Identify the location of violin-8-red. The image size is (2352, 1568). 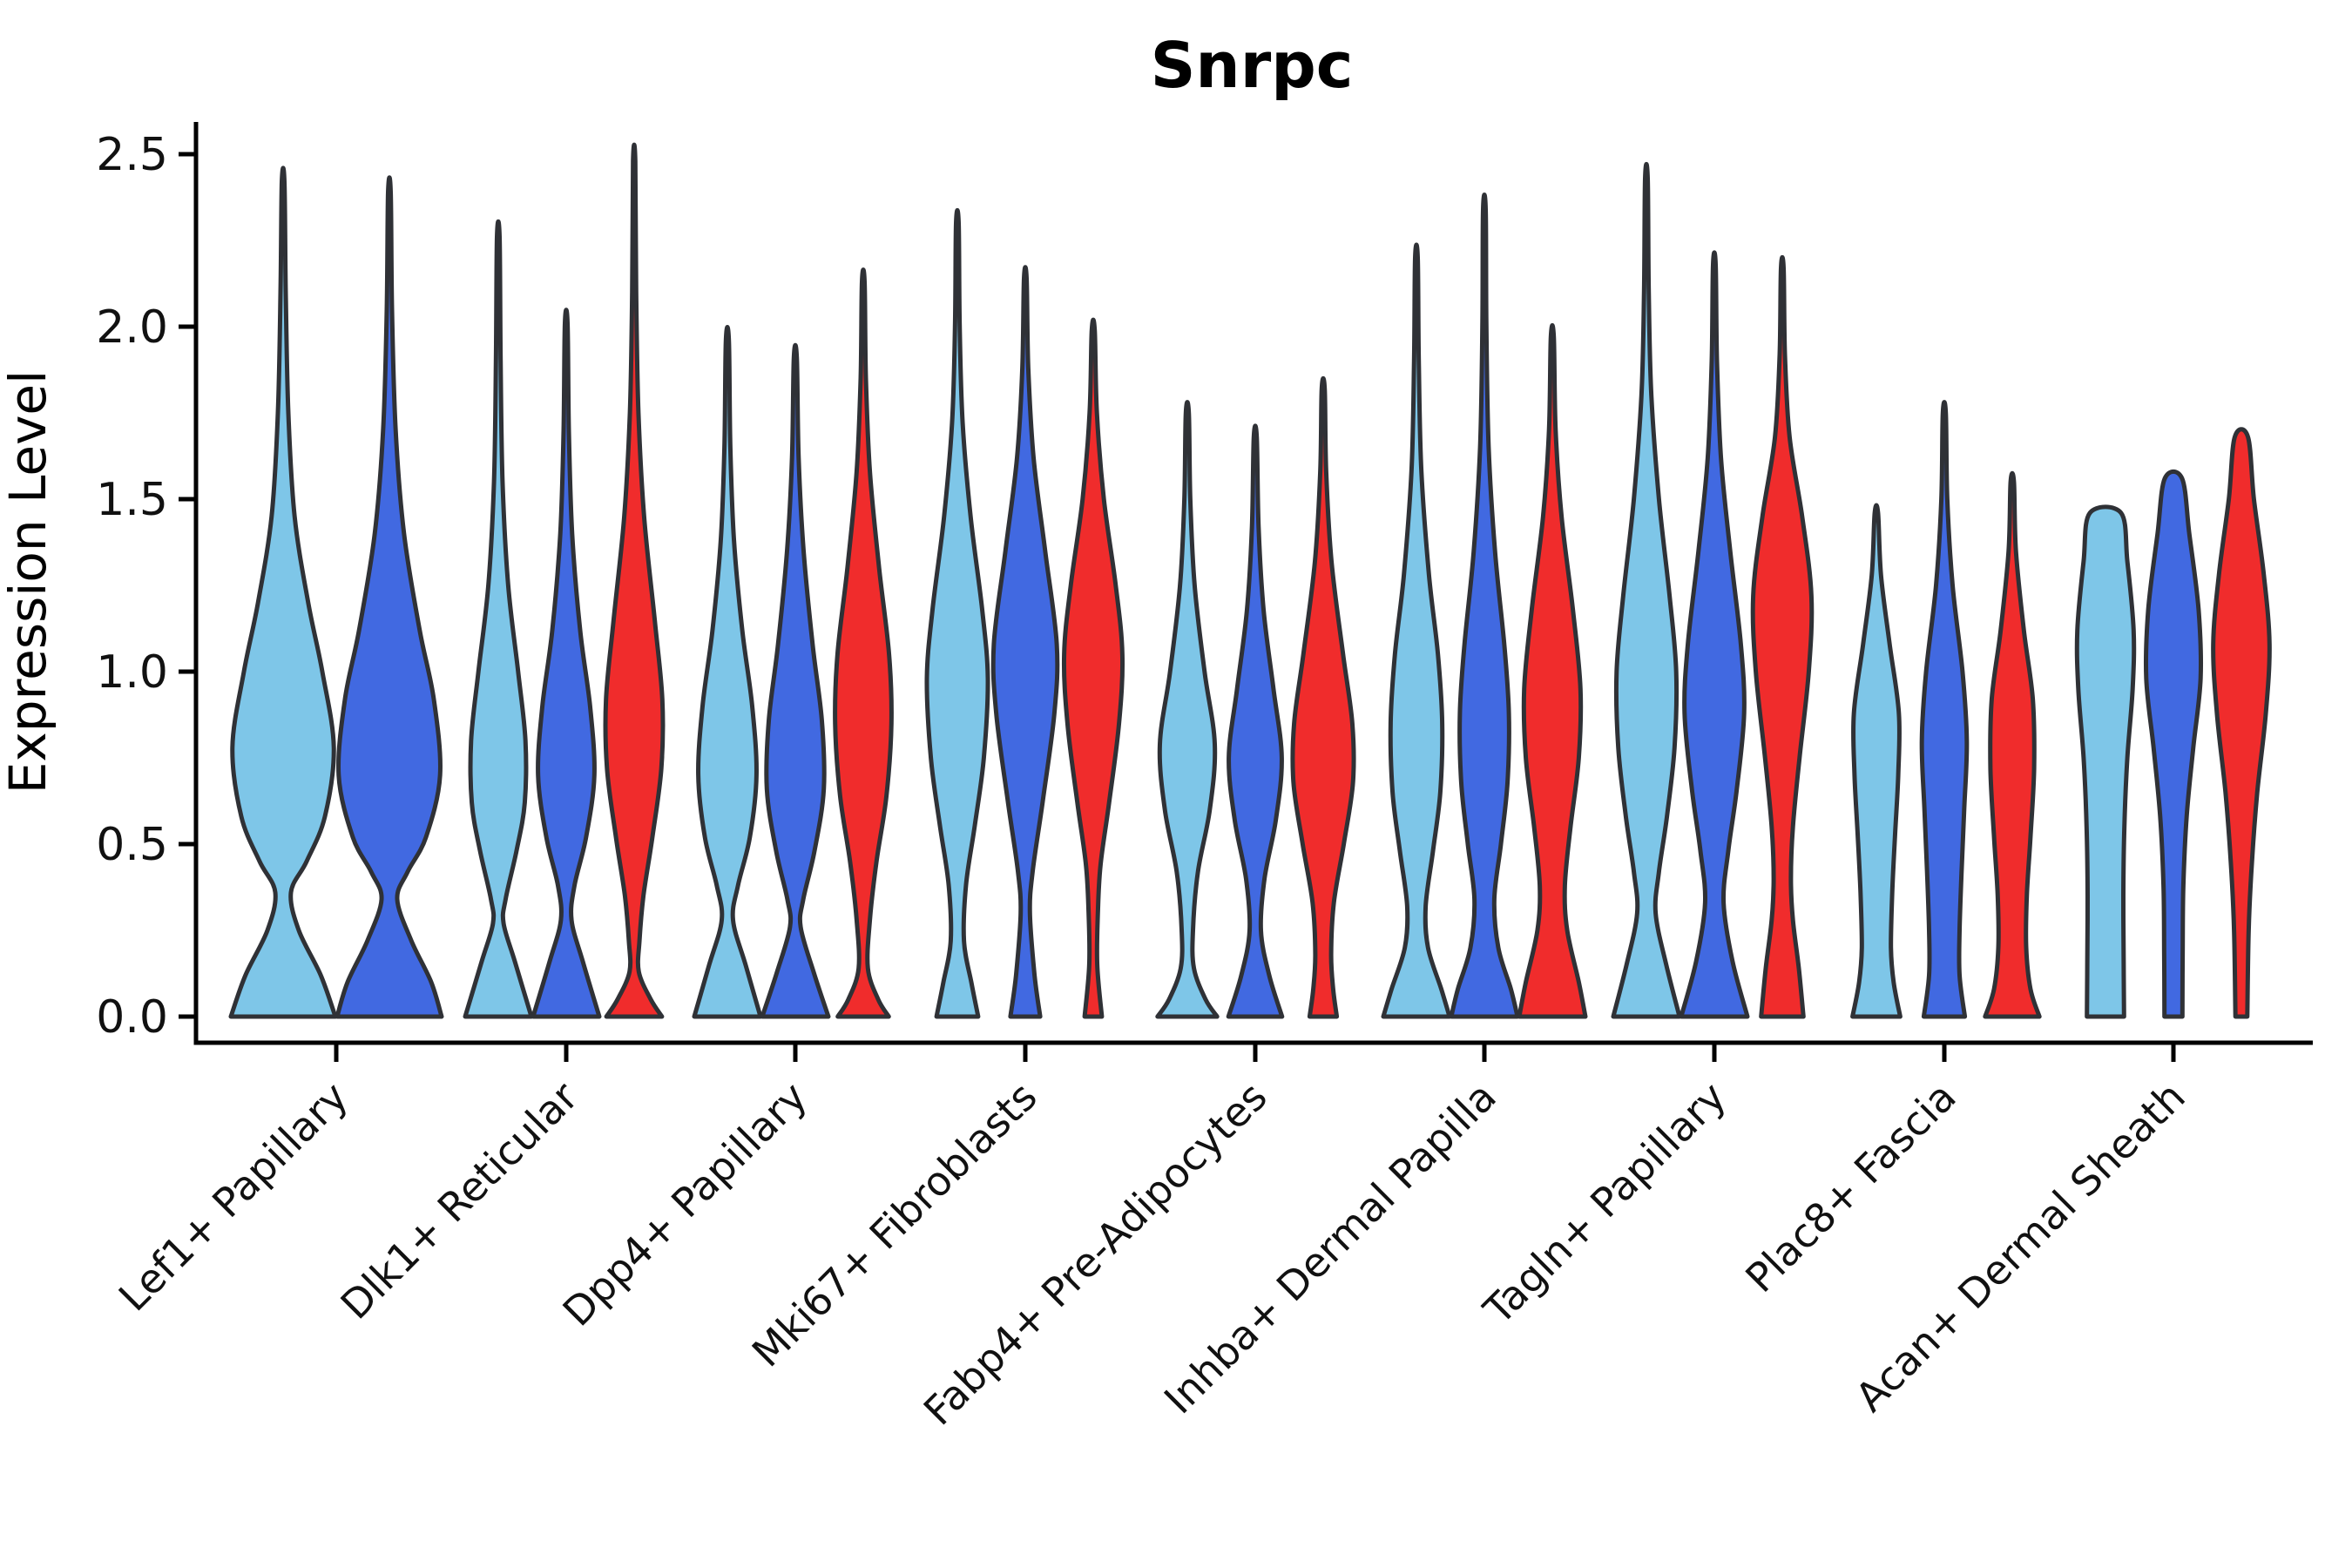
(2012, 744).